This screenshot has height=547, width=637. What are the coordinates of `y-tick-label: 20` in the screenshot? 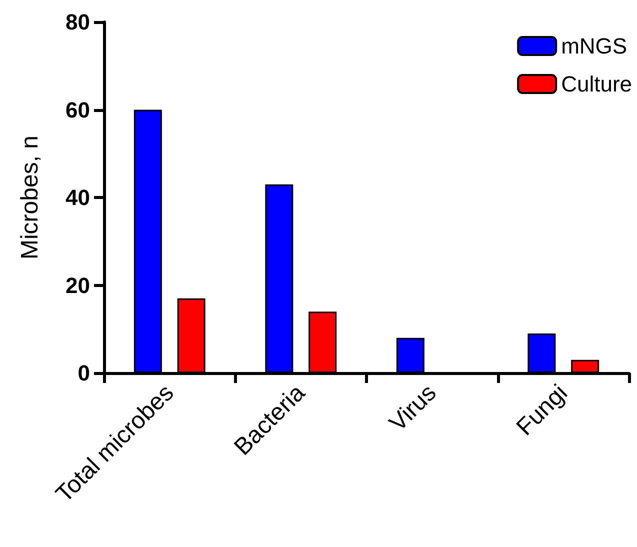 It's located at (78, 285).